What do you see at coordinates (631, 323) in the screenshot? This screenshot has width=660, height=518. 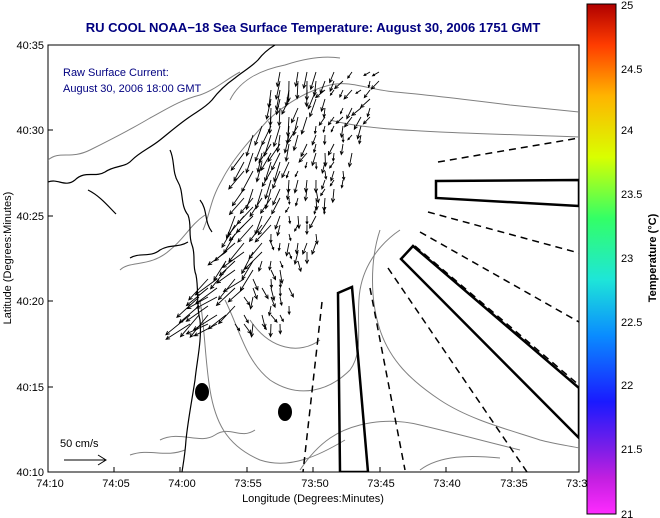 I see `colorbar-tick-label: 22.5` at bounding box center [631, 323].